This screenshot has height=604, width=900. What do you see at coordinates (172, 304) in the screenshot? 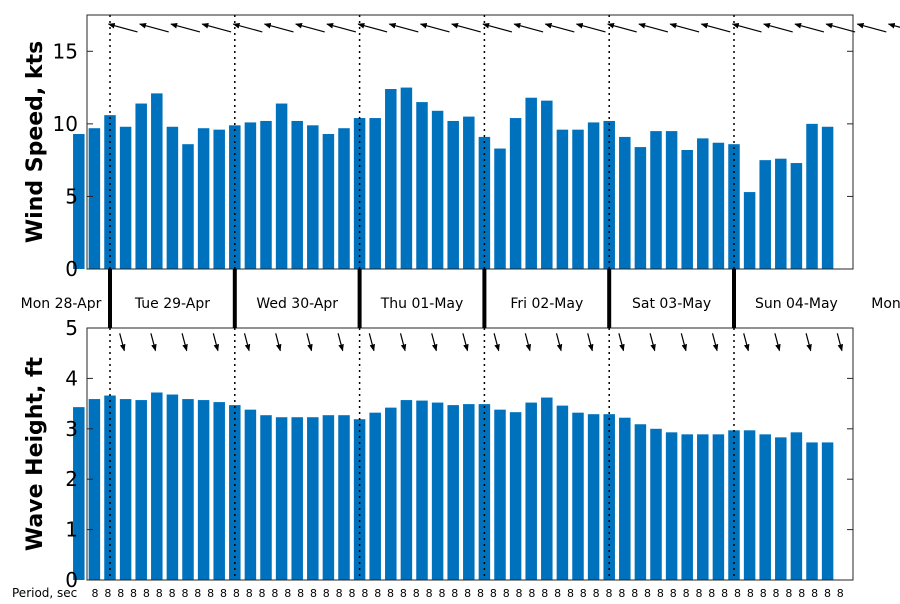
I see `day-label: Tue 29-Apr` at bounding box center [172, 304].